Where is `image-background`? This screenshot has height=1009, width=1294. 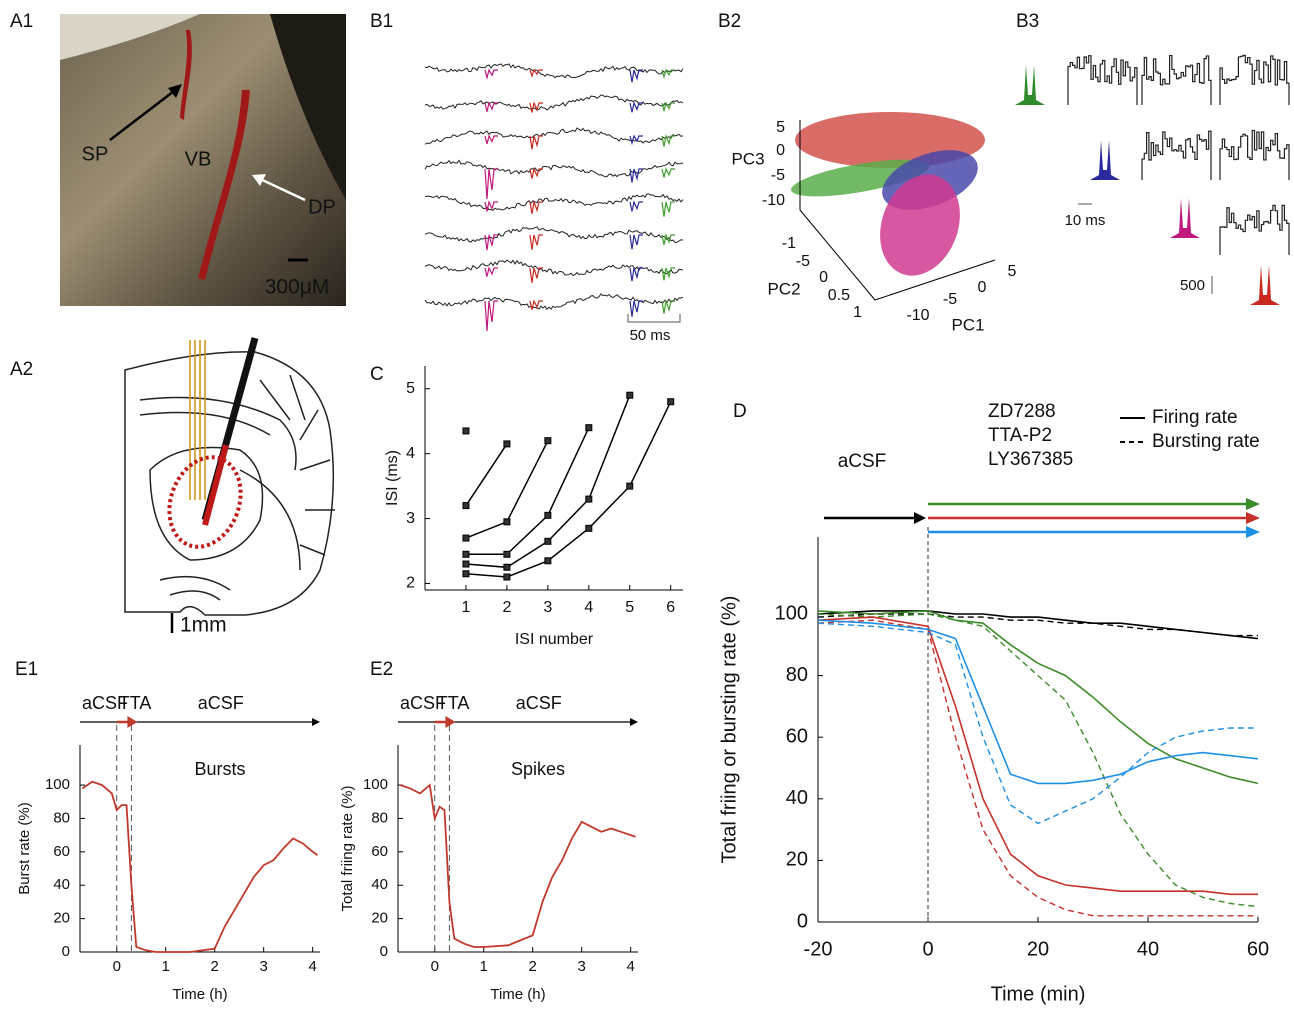
image-background is located at coordinates (130, 37).